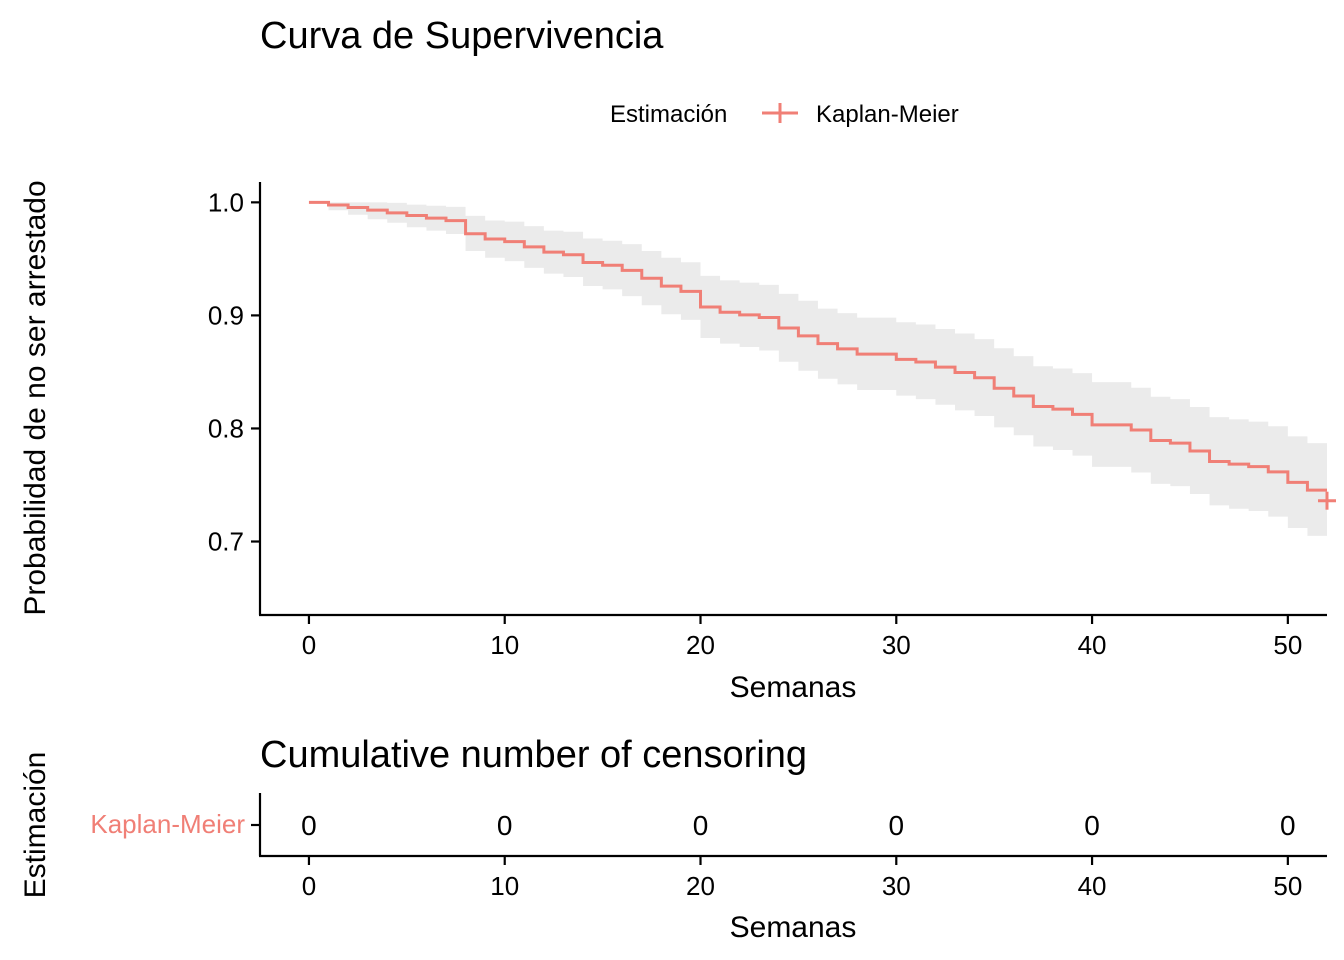 The width and height of the screenshot is (1344, 960). I want to click on y-tick-label: 0.9, so click(226, 315).